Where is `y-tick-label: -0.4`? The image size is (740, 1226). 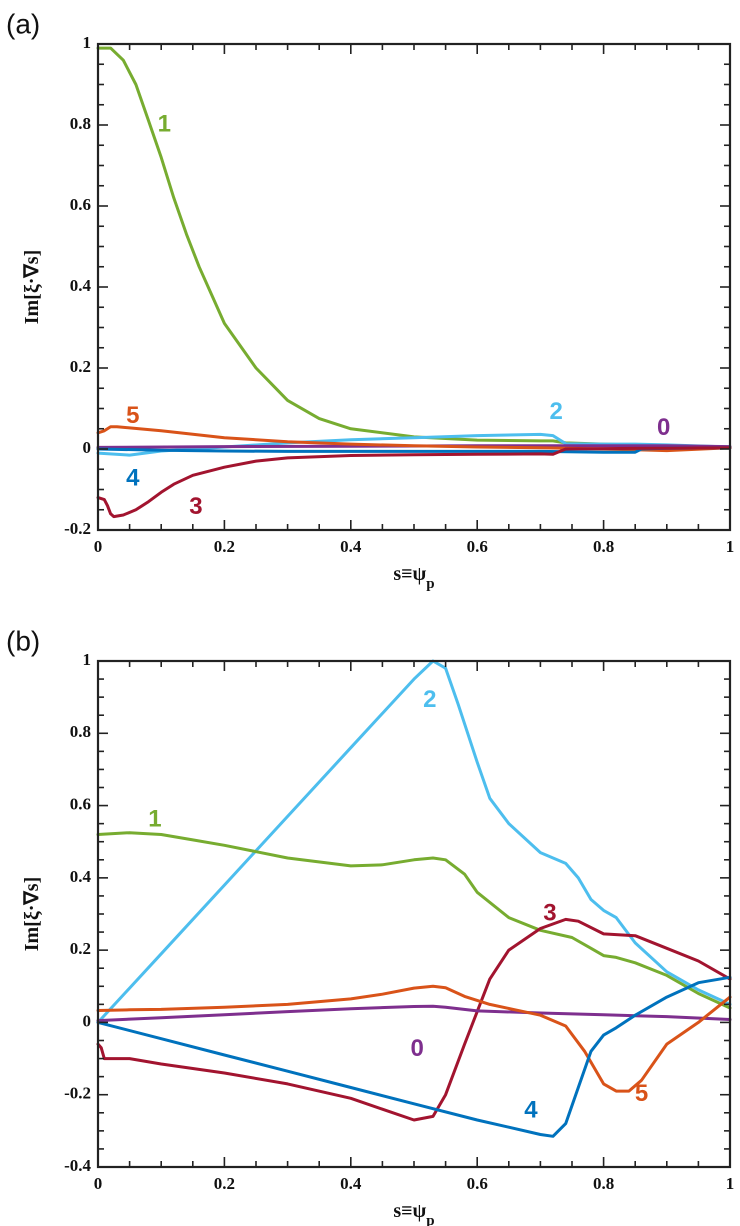
y-tick-label: -0.4 is located at coordinates (77, 1165).